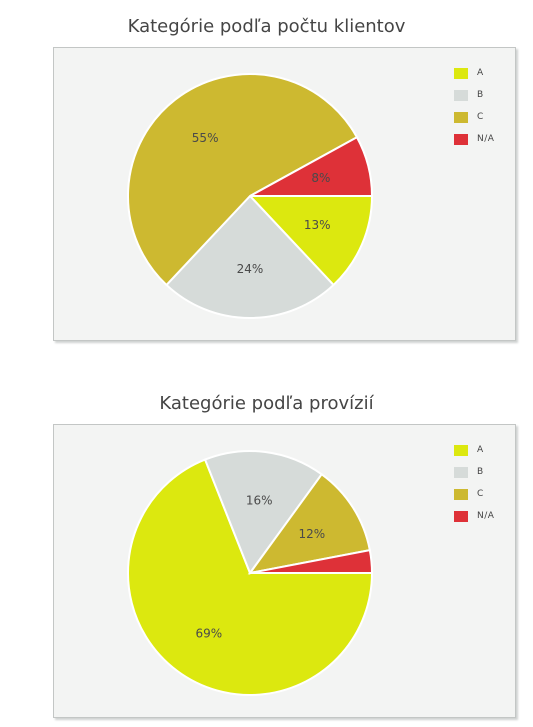  I want to click on slice-data-label: 16%, so click(259, 500).